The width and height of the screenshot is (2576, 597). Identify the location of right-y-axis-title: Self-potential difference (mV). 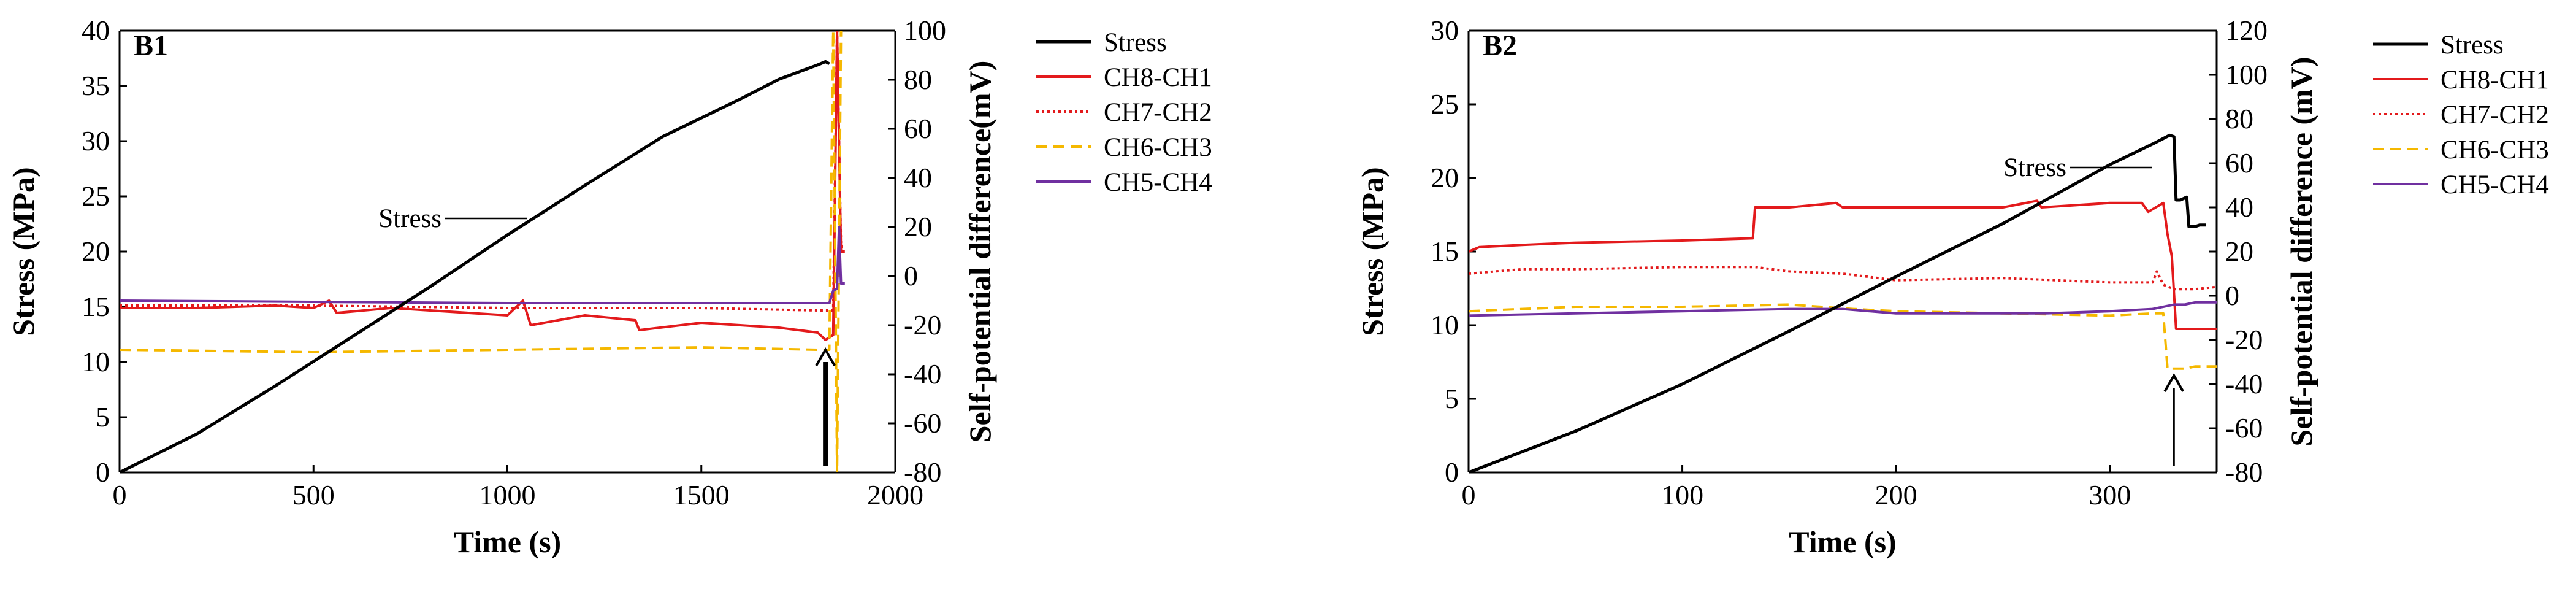
(2301, 251).